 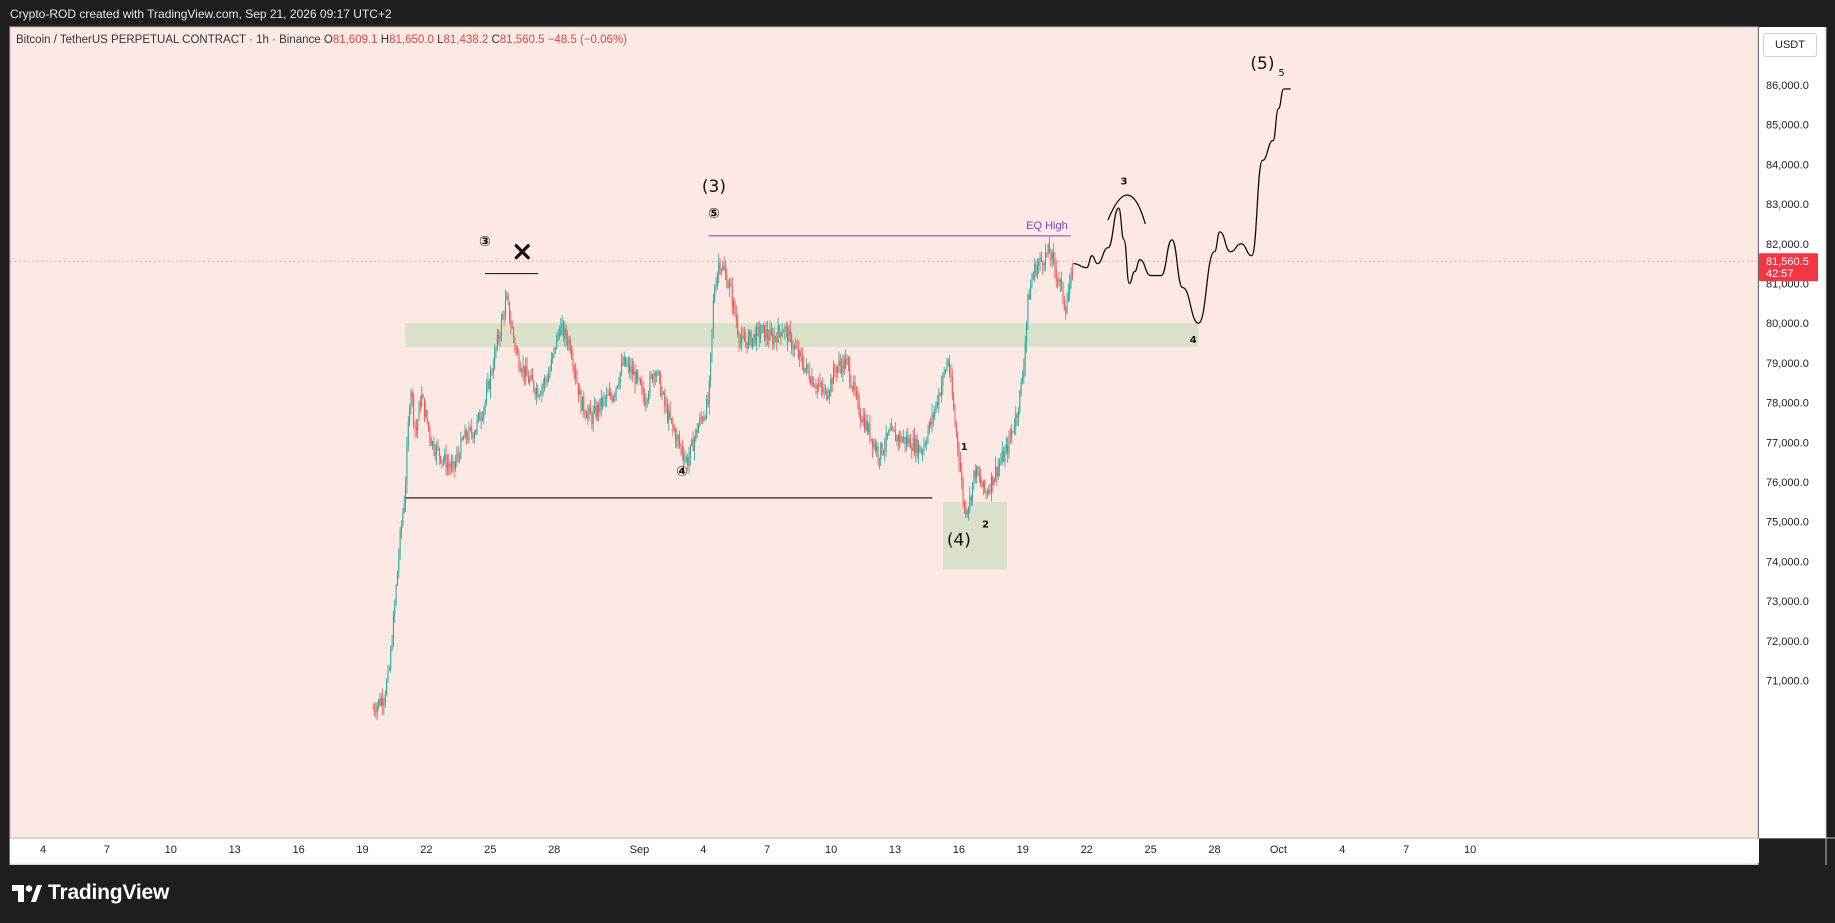 What do you see at coordinates (1792, 432) in the screenshot?
I see `price-axis-panel` at bounding box center [1792, 432].